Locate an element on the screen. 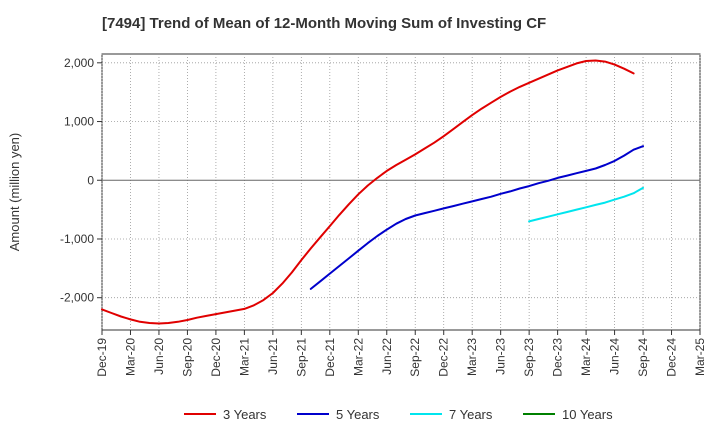 This screenshot has width=720, height=440. x-tick-label: Jun-20 is located at coordinates (159, 356).